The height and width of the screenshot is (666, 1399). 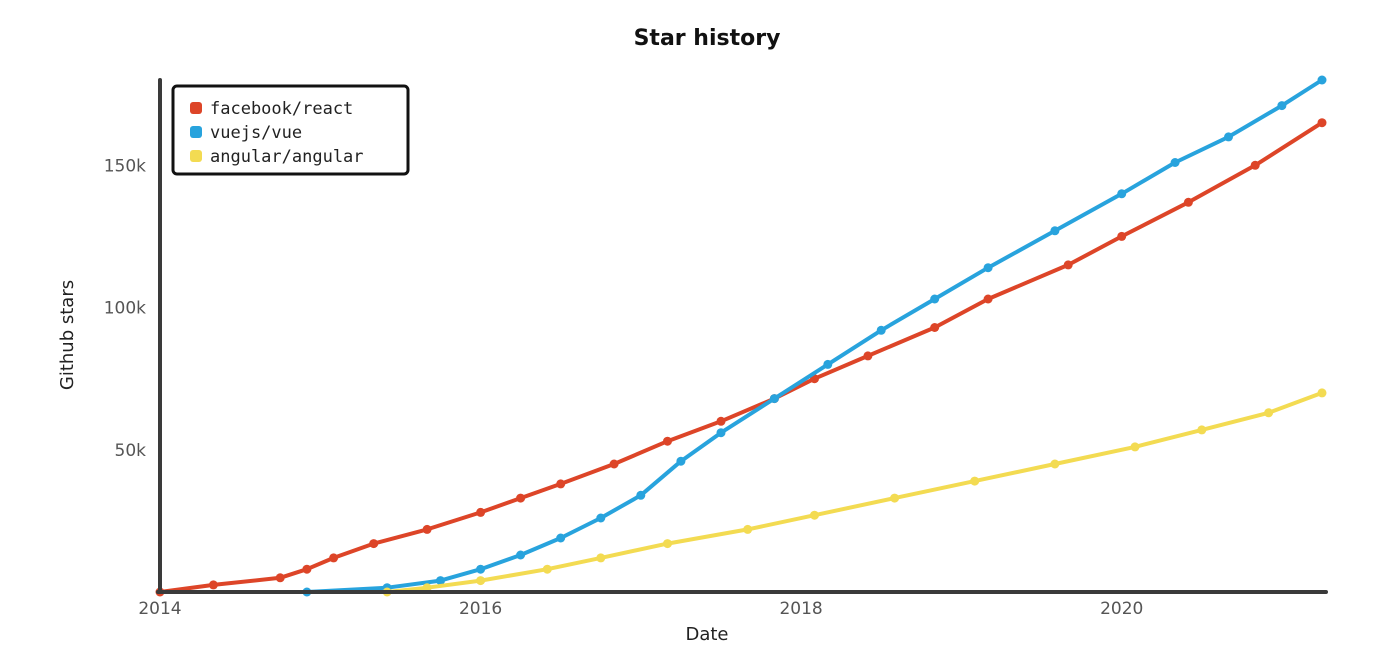 I want to click on legend-label: vuejs/vue, so click(x=256, y=133).